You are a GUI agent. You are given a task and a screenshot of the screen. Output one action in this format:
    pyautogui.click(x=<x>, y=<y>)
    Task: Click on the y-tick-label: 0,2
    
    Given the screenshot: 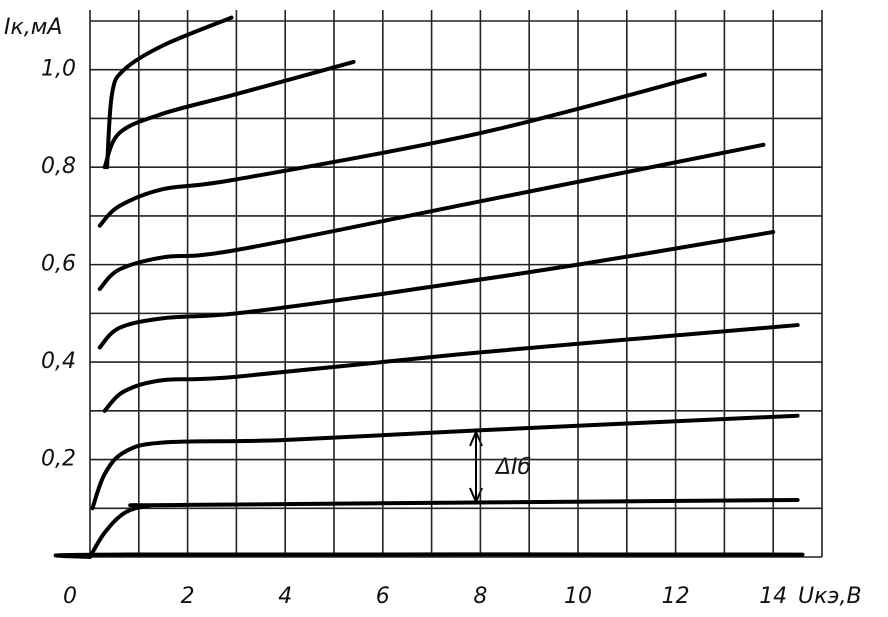 What is the action you would take?
    pyautogui.click(x=58, y=459)
    